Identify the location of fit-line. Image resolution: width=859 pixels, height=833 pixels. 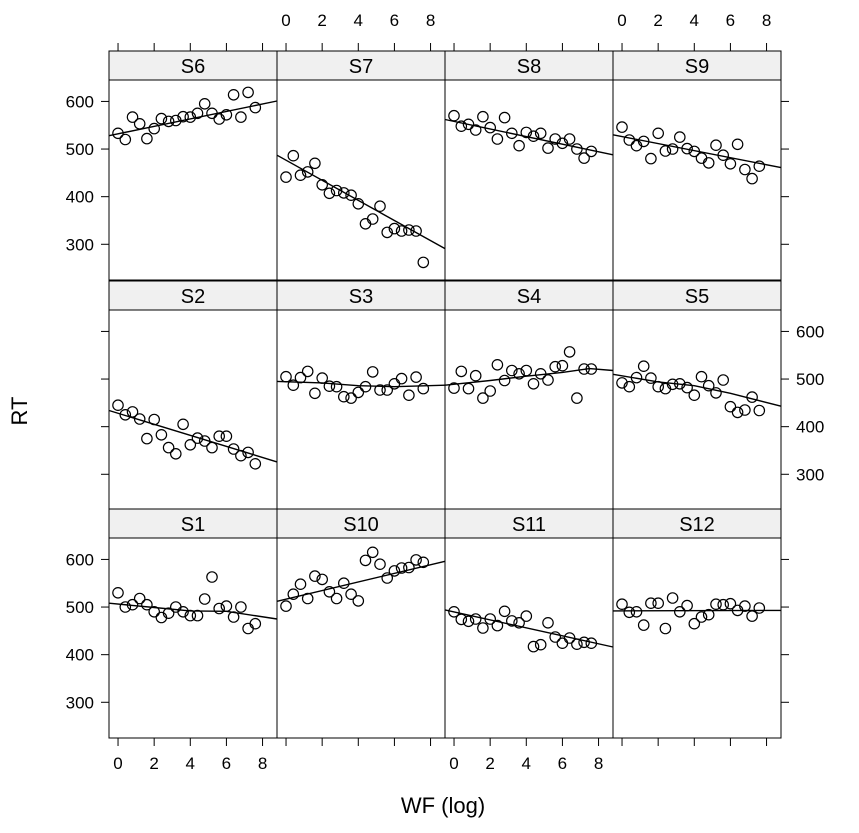
(361, 581).